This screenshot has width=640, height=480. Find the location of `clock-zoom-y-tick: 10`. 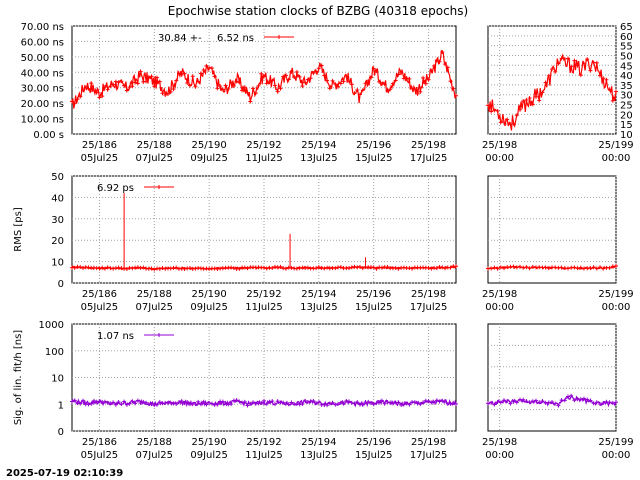

clock-zoom-y-tick: 10 is located at coordinates (626, 135).